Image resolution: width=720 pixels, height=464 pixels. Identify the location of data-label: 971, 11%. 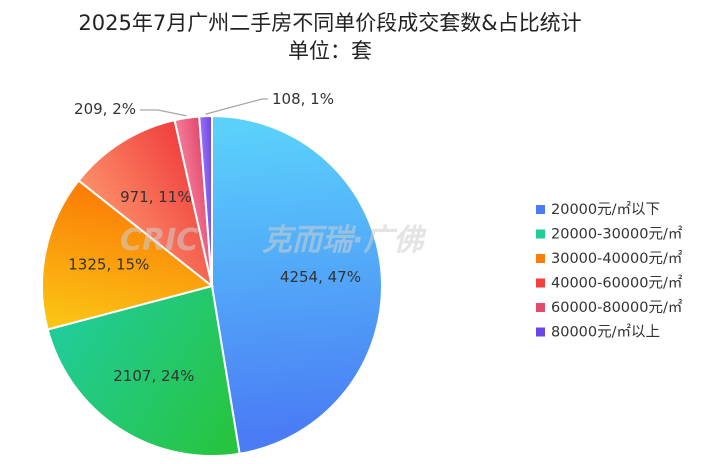
(156, 197).